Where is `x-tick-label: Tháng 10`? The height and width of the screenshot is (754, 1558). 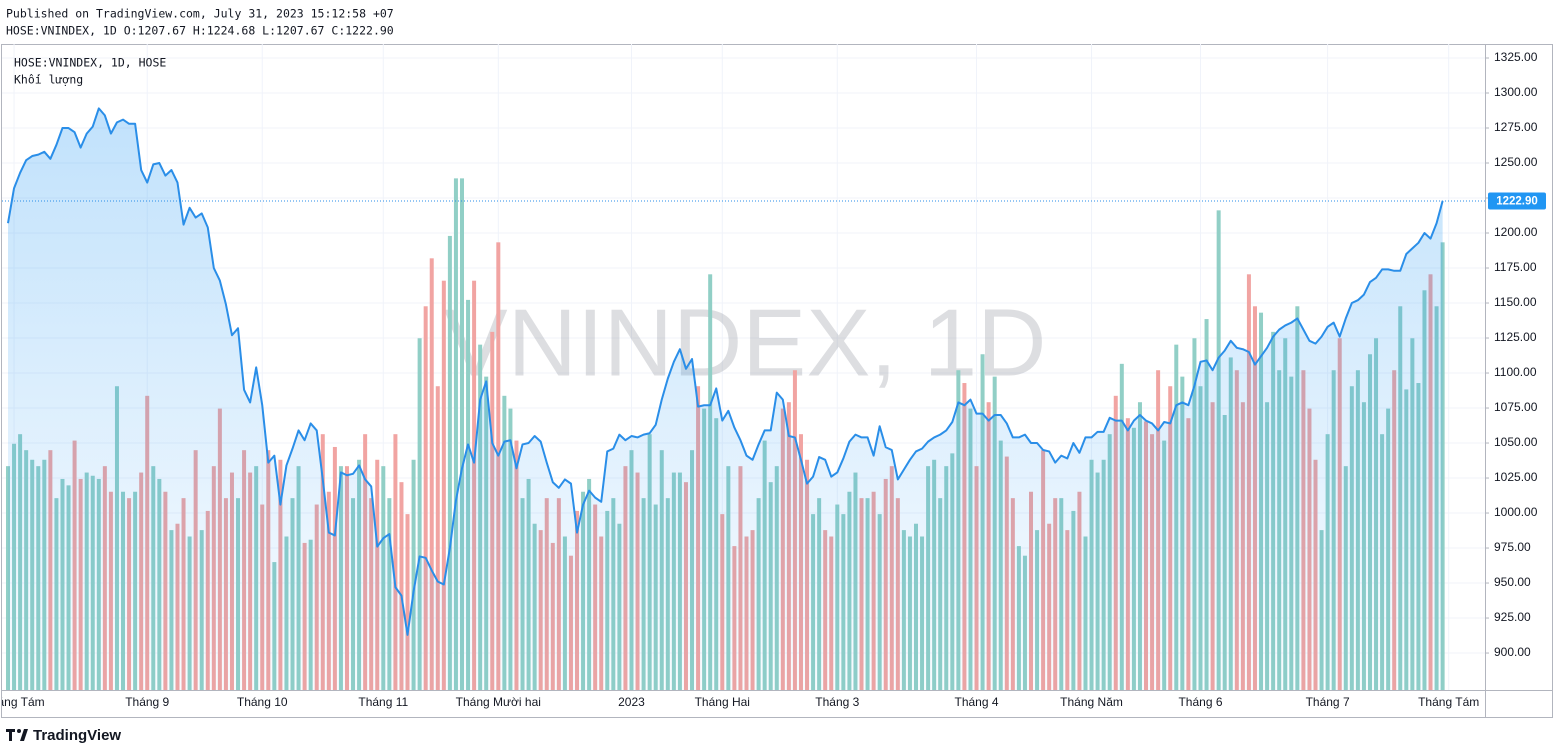 x-tick-label: Tháng 10 is located at coordinates (262, 702).